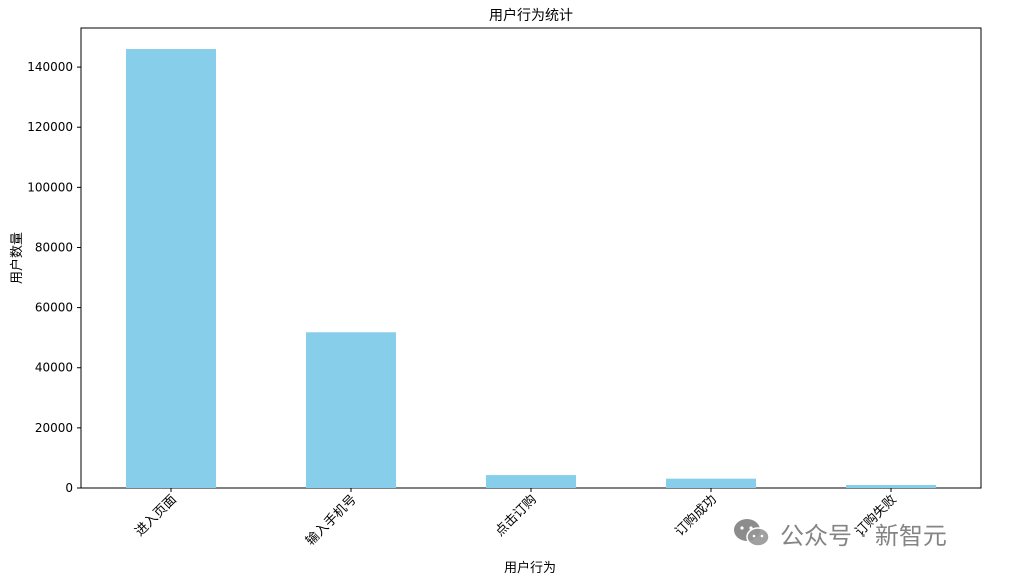  I want to click on x-axis-label: 用户行为, so click(530, 567).